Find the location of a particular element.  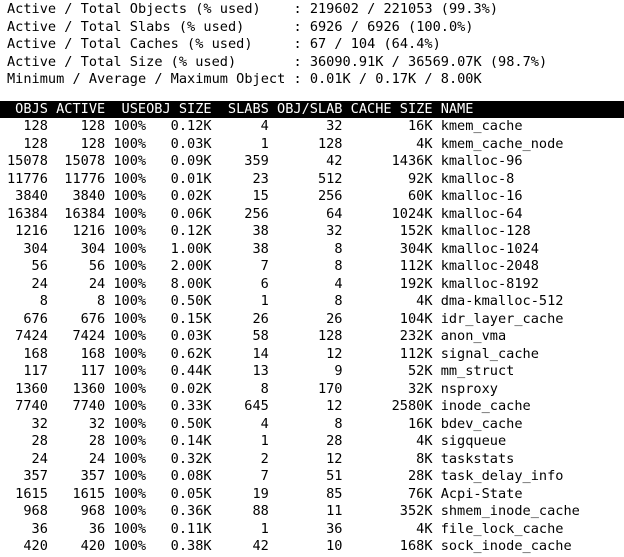

cell-obj-size: 0.06K is located at coordinates (191, 213).